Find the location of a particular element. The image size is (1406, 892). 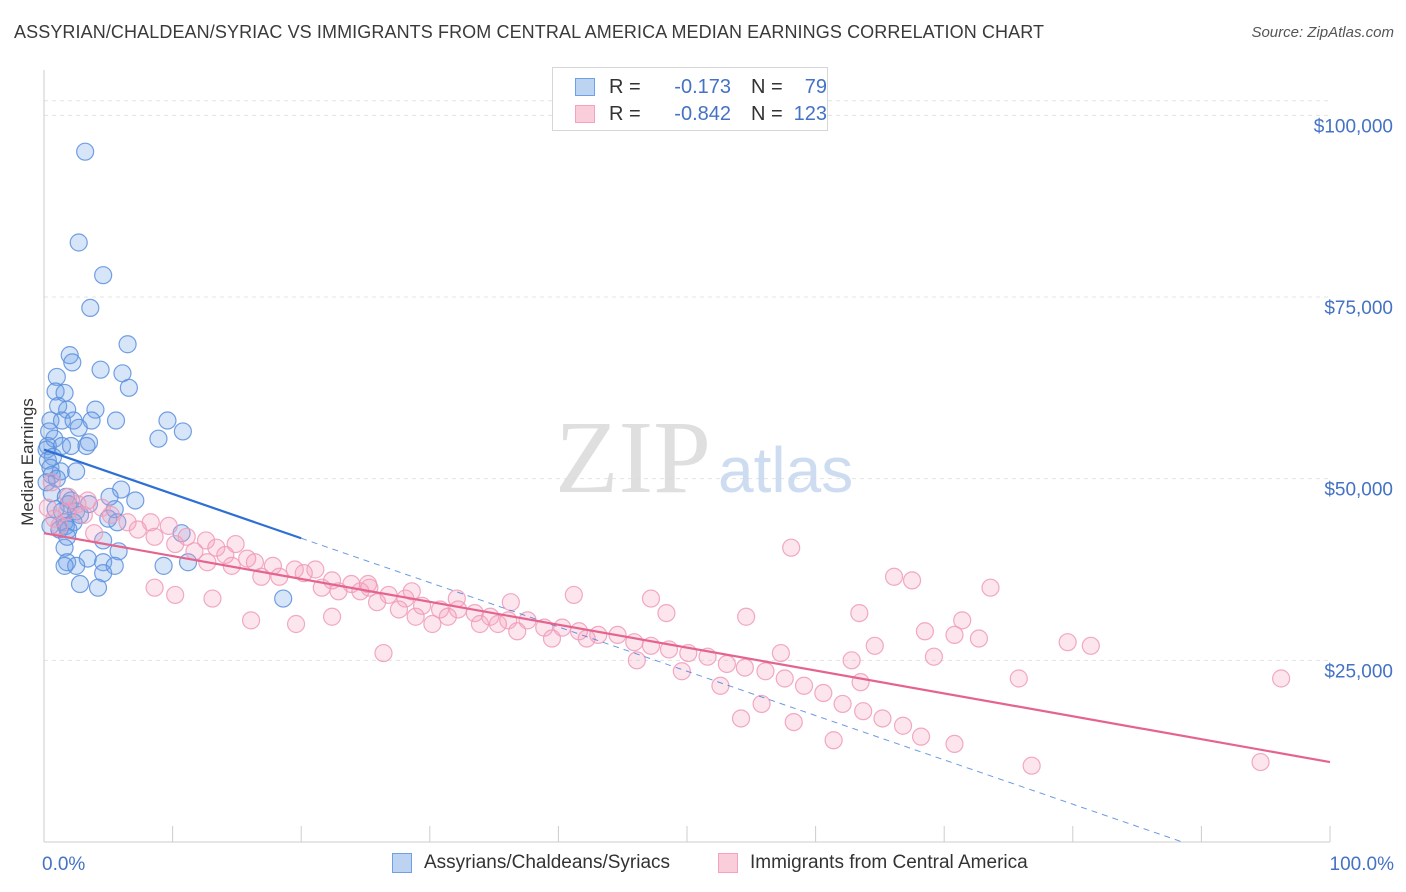

x-tick-labels: 0.0% 100.0% is located at coordinates (718, 864).